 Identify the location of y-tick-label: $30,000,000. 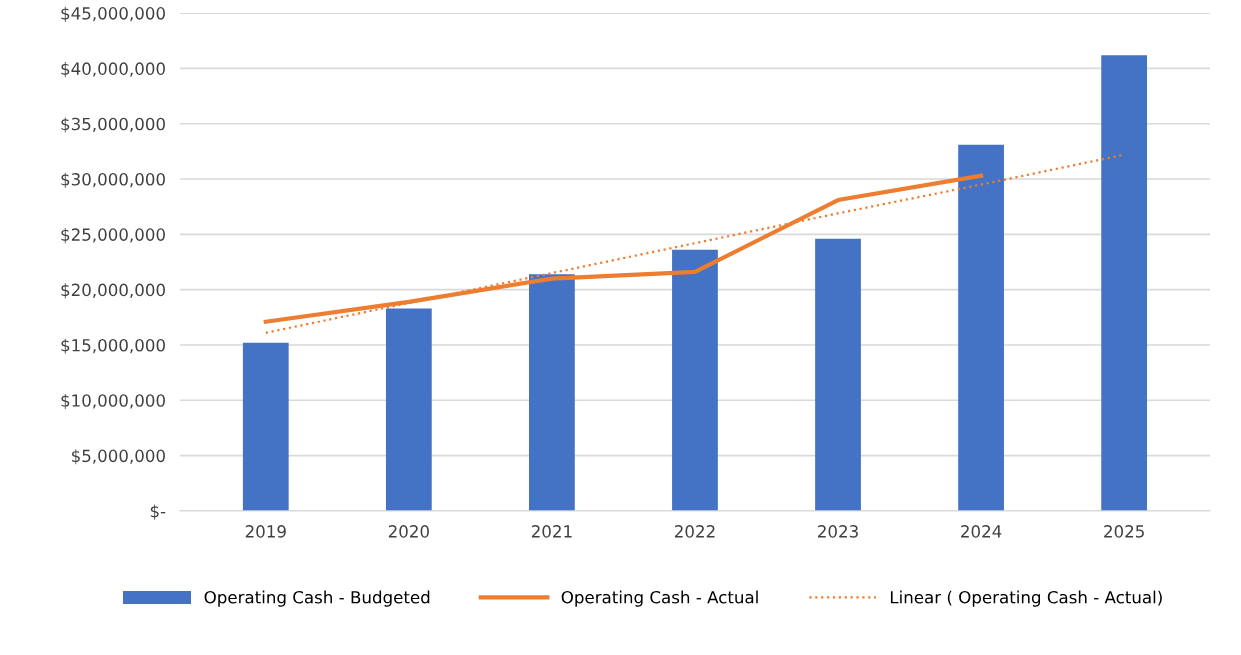
(113, 180).